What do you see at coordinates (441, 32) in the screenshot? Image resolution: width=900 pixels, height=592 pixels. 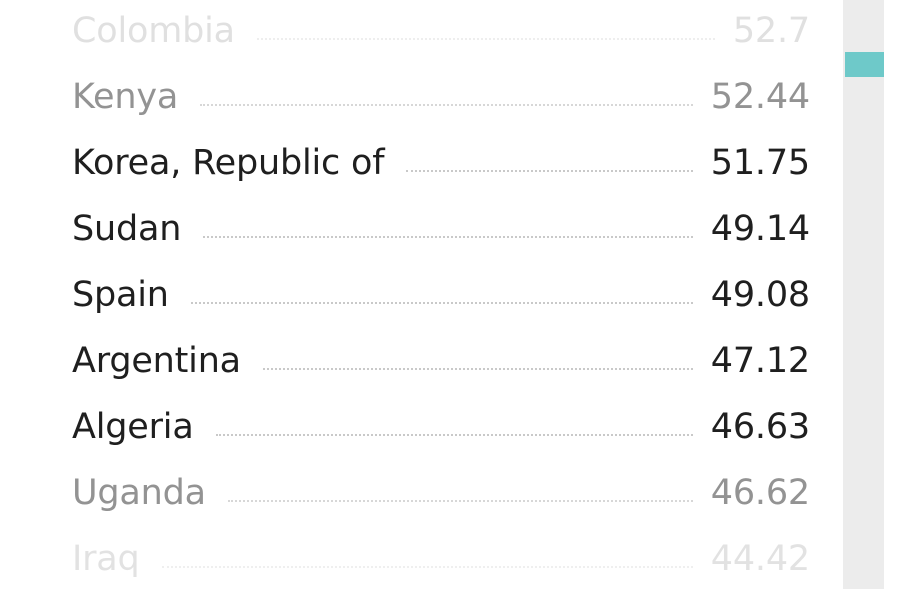 I see `list-item: Colombia 52.7` at bounding box center [441, 32].